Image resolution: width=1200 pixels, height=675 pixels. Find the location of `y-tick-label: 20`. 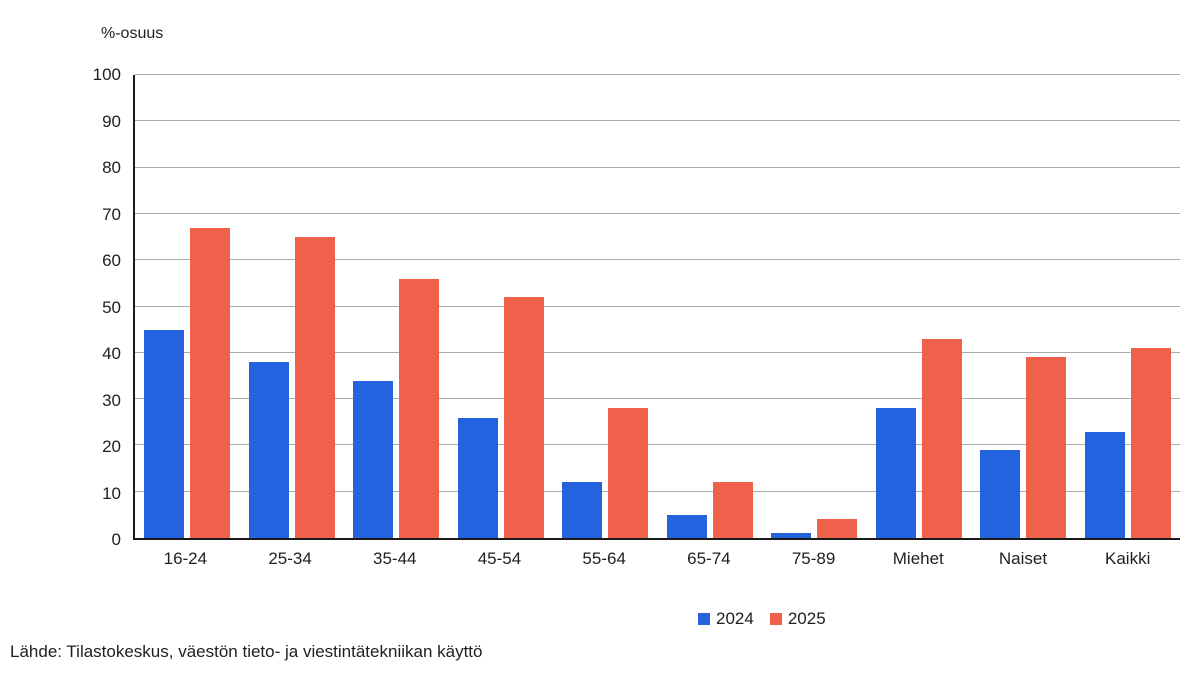

y-tick-label: 20 is located at coordinates (111, 446).